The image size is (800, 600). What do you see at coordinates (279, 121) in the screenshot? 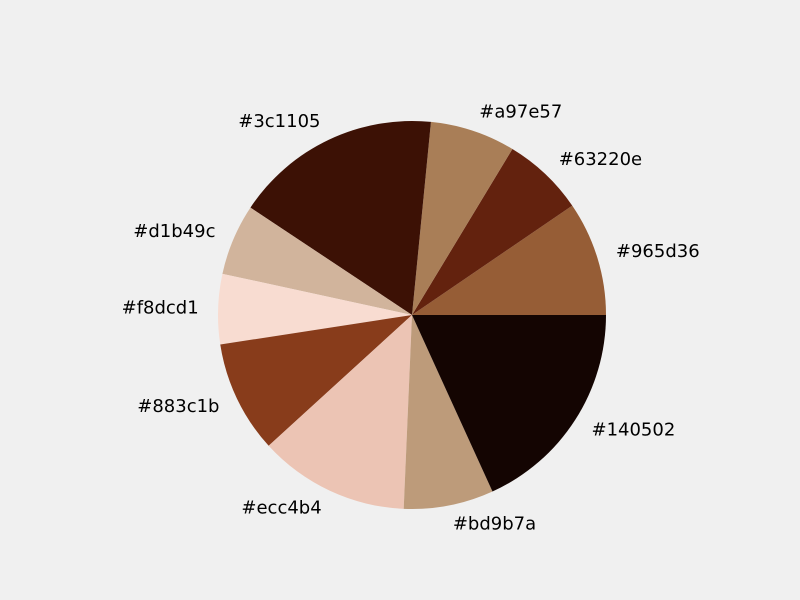
I see `pie-label-3c1105: #3c1105` at bounding box center [279, 121].